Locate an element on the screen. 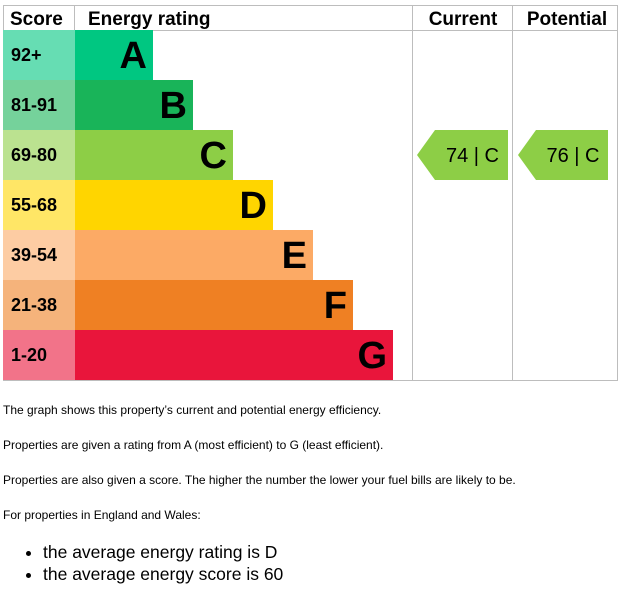 The width and height of the screenshot is (625, 606). current-rating-arrow is located at coordinates (462, 155).